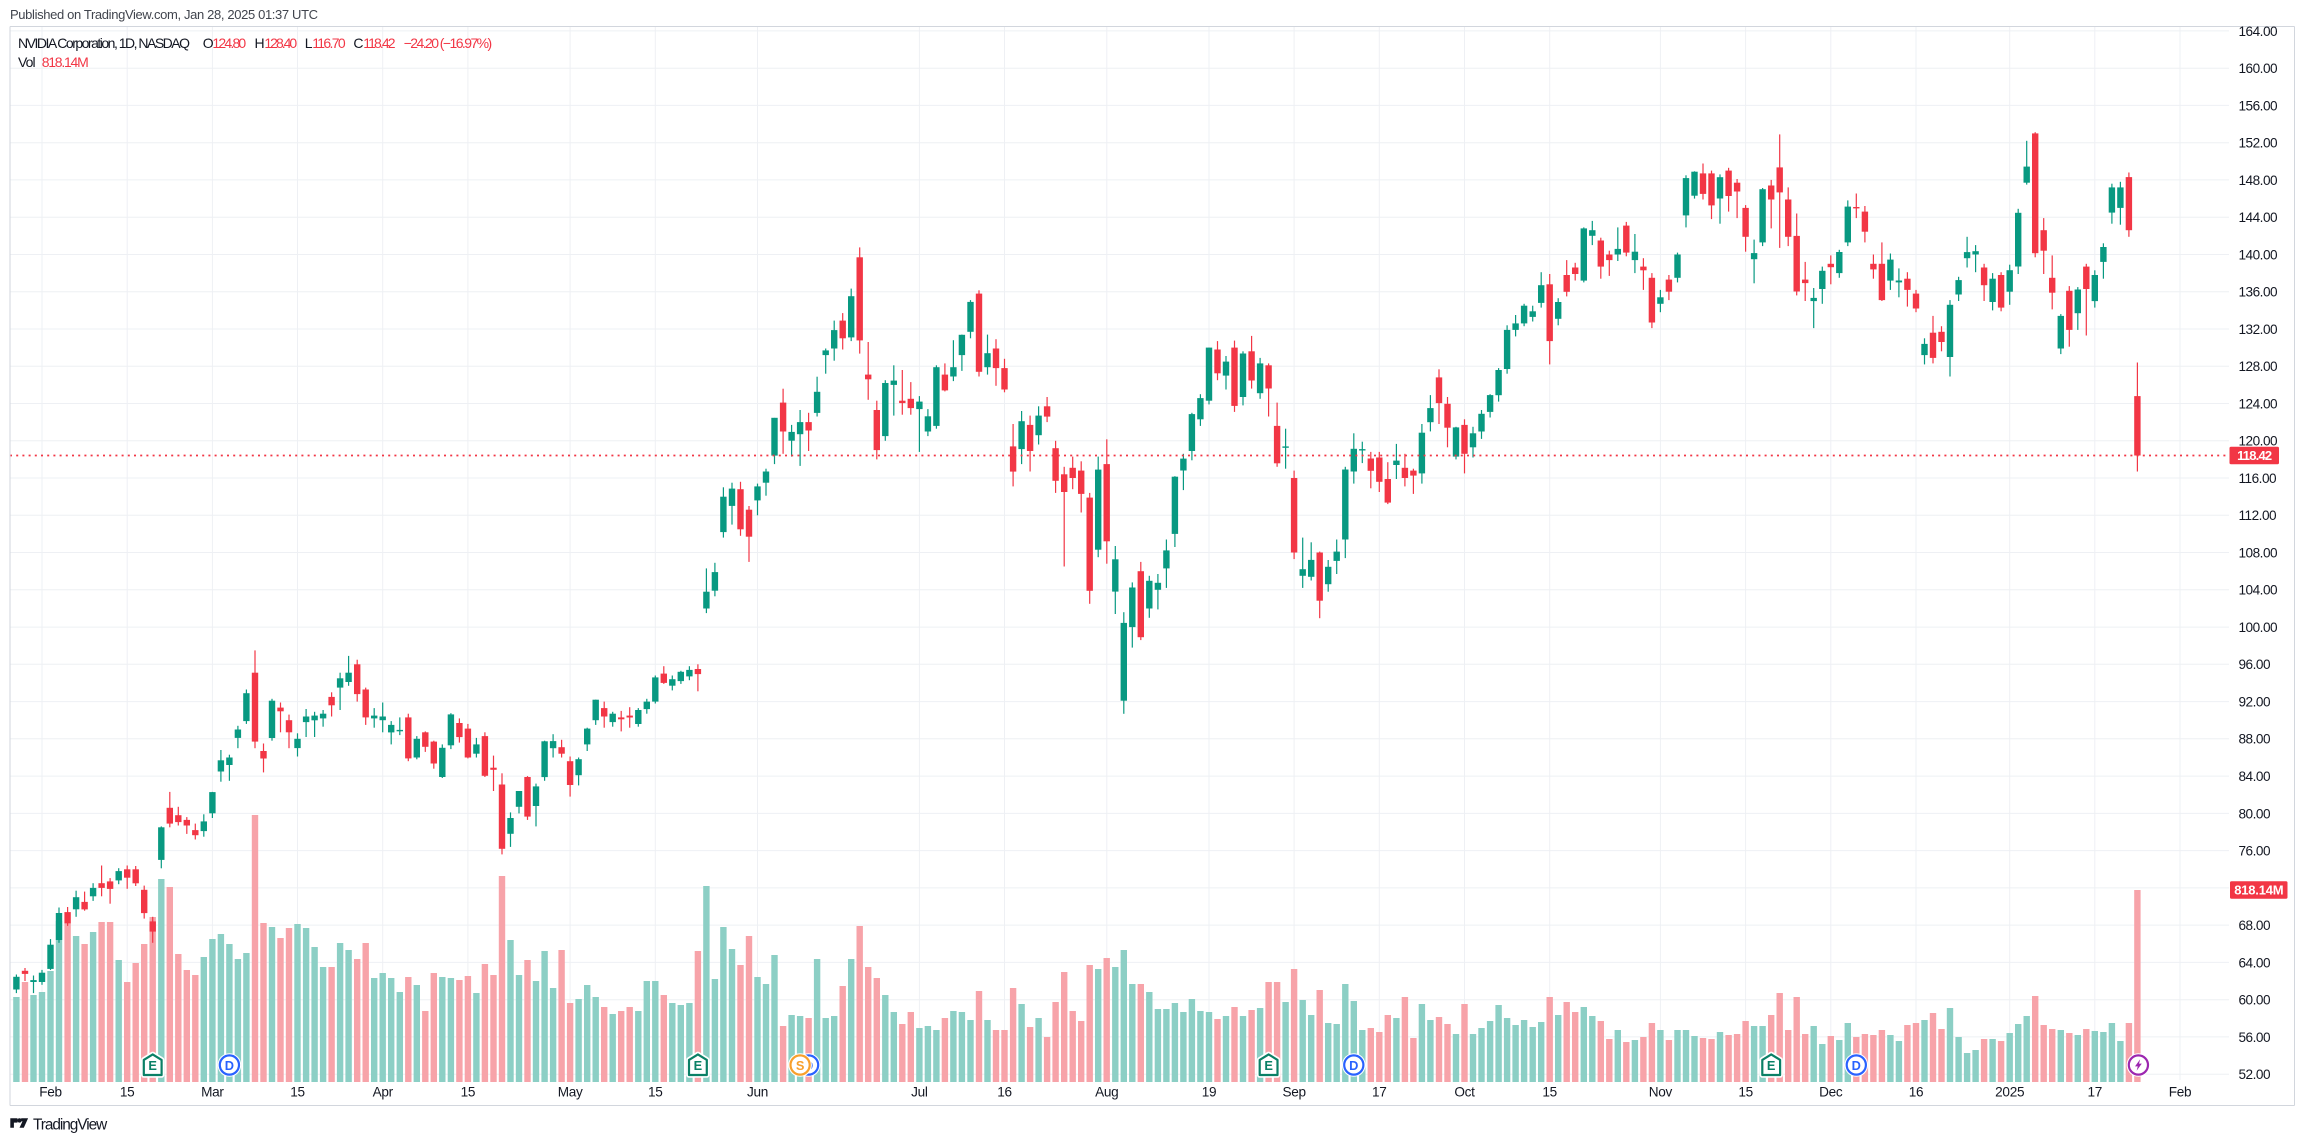  Describe the element at coordinates (2259, 217) in the screenshot. I see `svg-text: 144.00` at that location.